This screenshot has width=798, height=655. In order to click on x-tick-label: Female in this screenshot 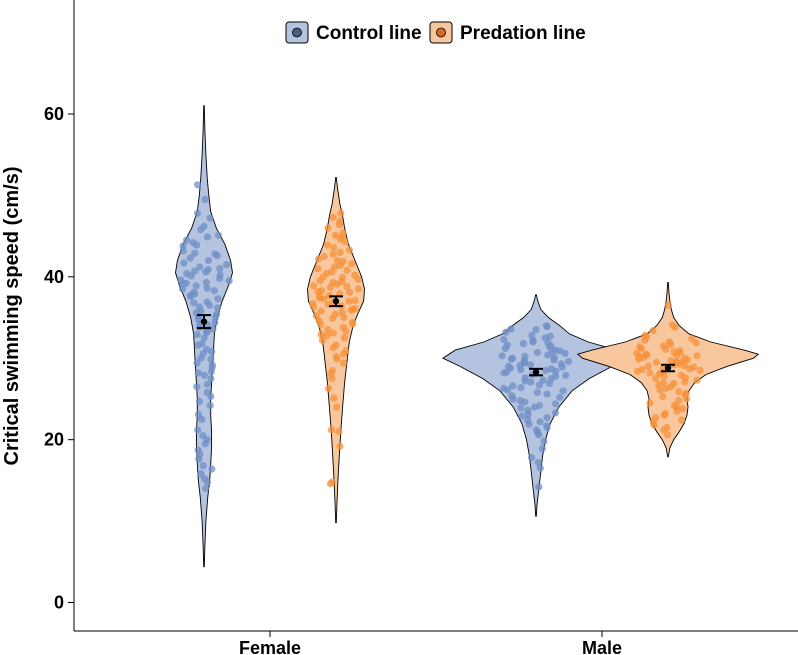, I will do `click(270, 646)`.